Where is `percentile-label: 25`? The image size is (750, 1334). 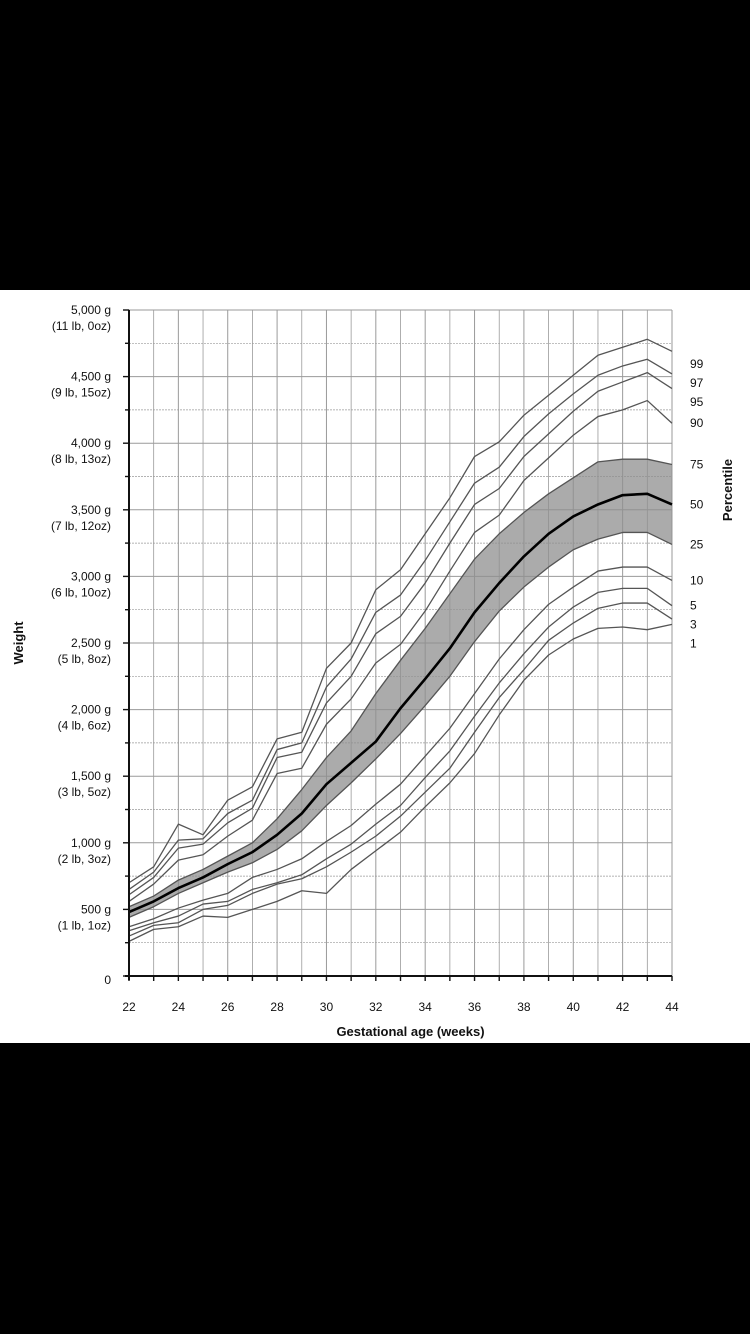 percentile-label: 25 is located at coordinates (697, 544).